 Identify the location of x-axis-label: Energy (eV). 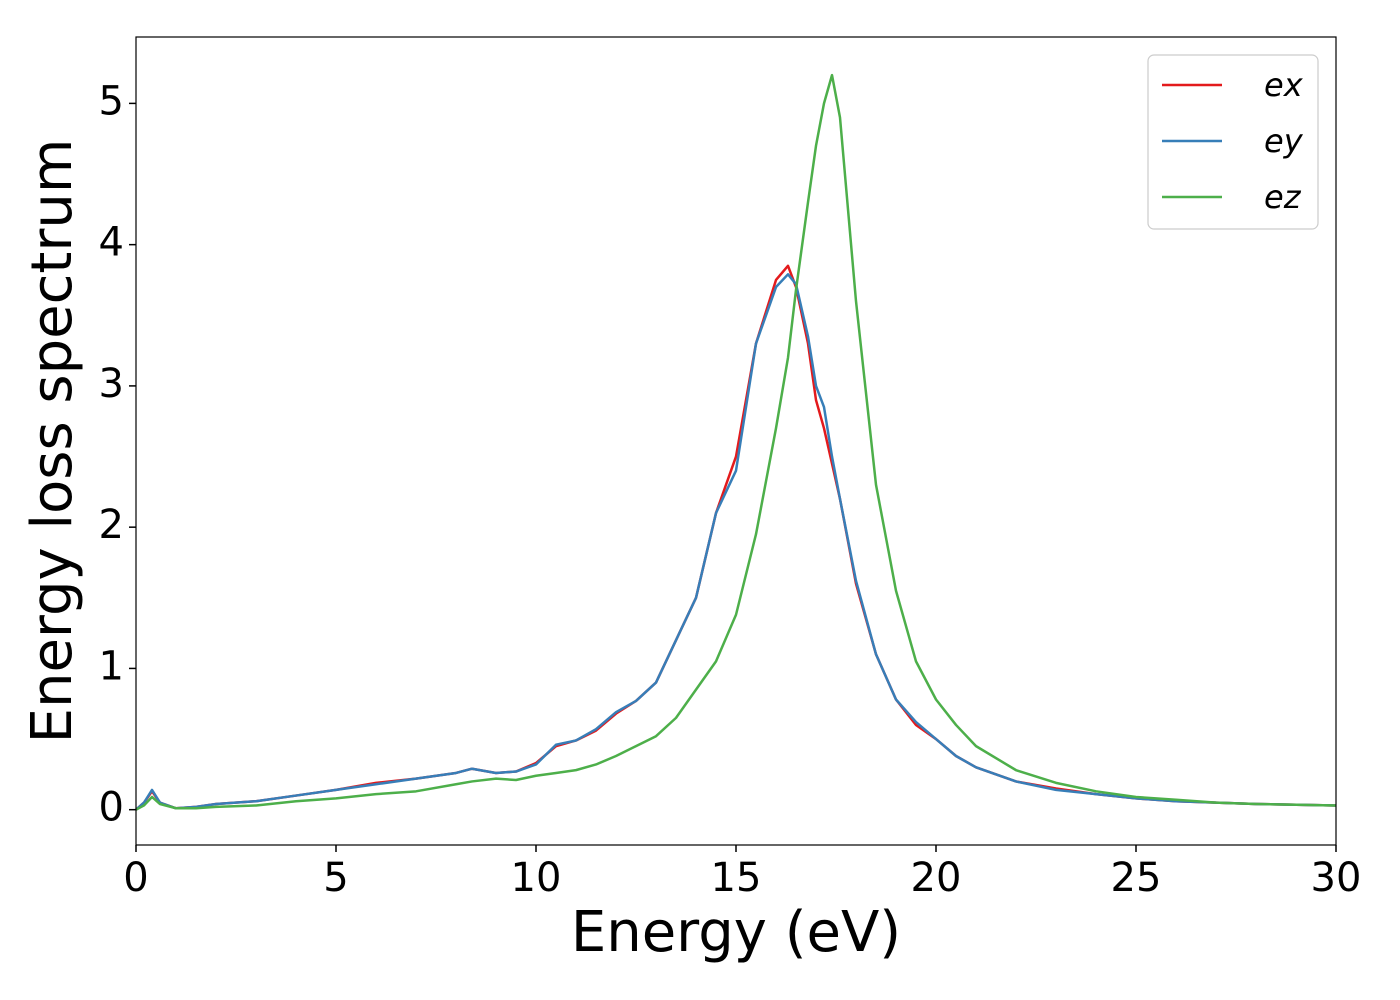
(736, 932).